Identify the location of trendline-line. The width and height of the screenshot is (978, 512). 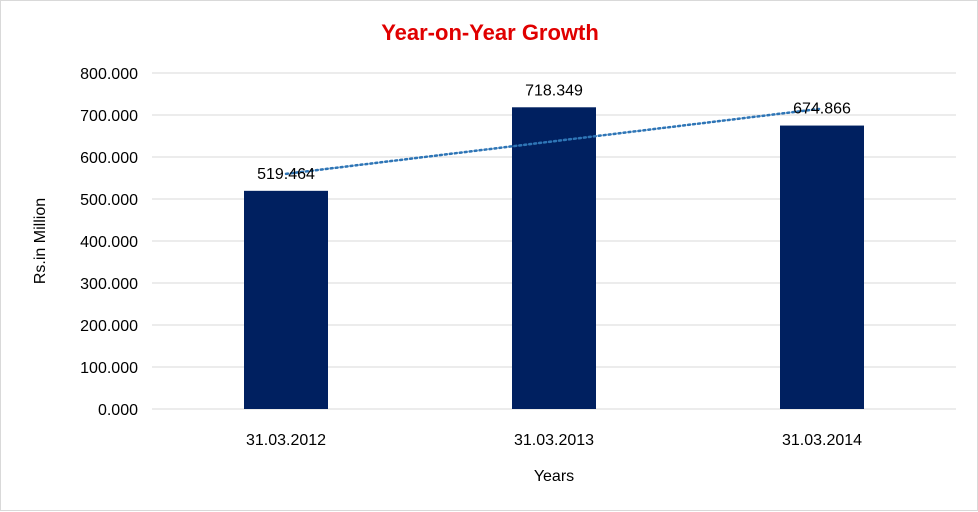
(554, 141).